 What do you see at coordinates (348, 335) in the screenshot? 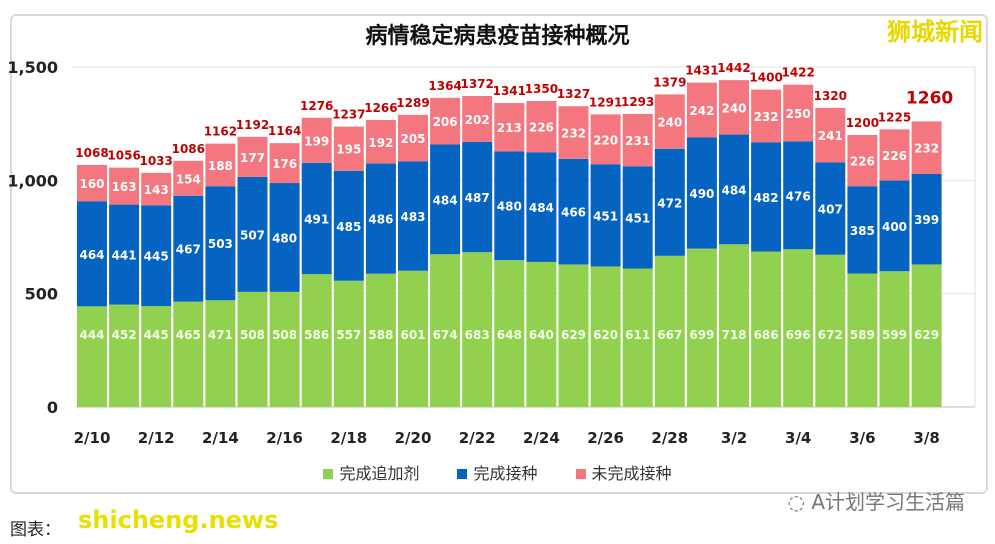
I see `data-label: 557` at bounding box center [348, 335].